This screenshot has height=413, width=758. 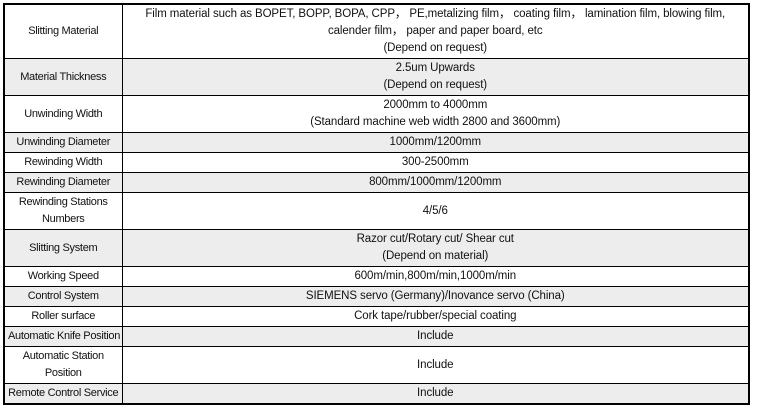 I want to click on row-value-line: (Depend on material), so click(x=435, y=256).